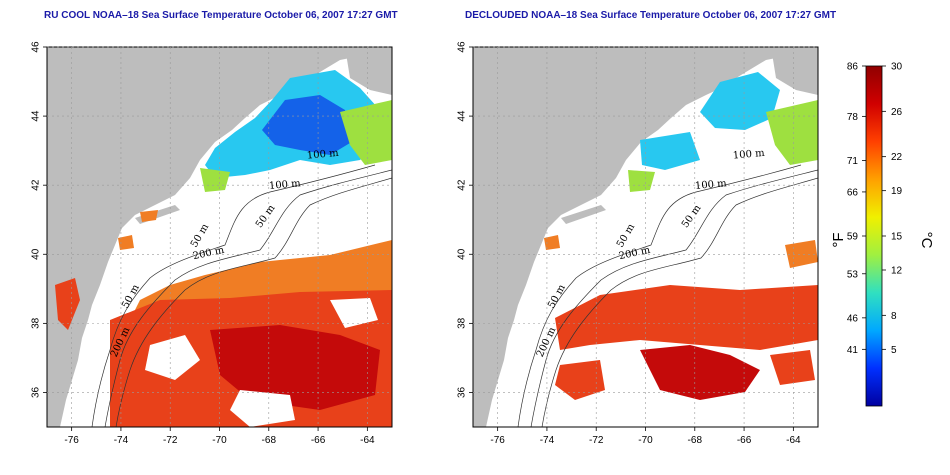 Image resolution: width=950 pixels, height=475 pixels. I want to click on celsius-tick-label: 19, so click(897, 191).